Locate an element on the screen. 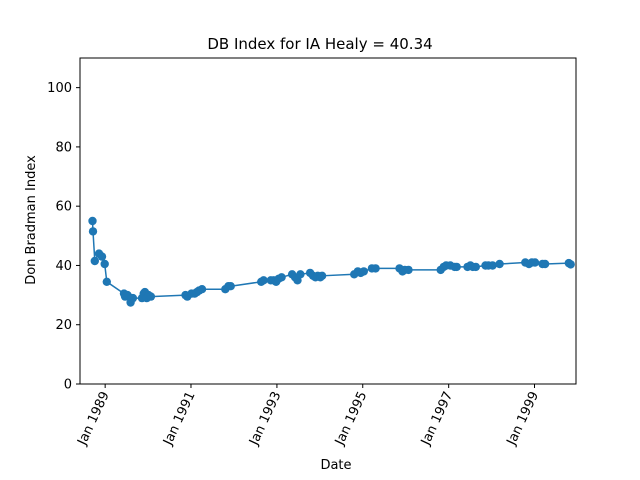 This screenshot has width=640, height=480. y-tick-label: 20 is located at coordinates (63, 325).